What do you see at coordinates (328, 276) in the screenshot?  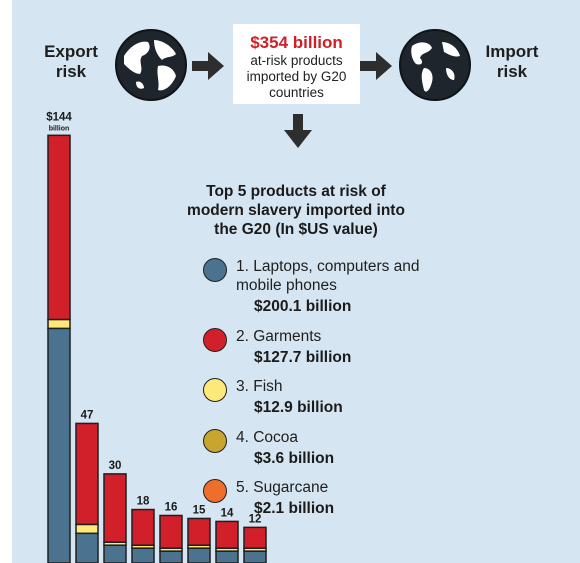 I see `legend-name: 1. Laptops, computers and mobile phones` at bounding box center [328, 276].